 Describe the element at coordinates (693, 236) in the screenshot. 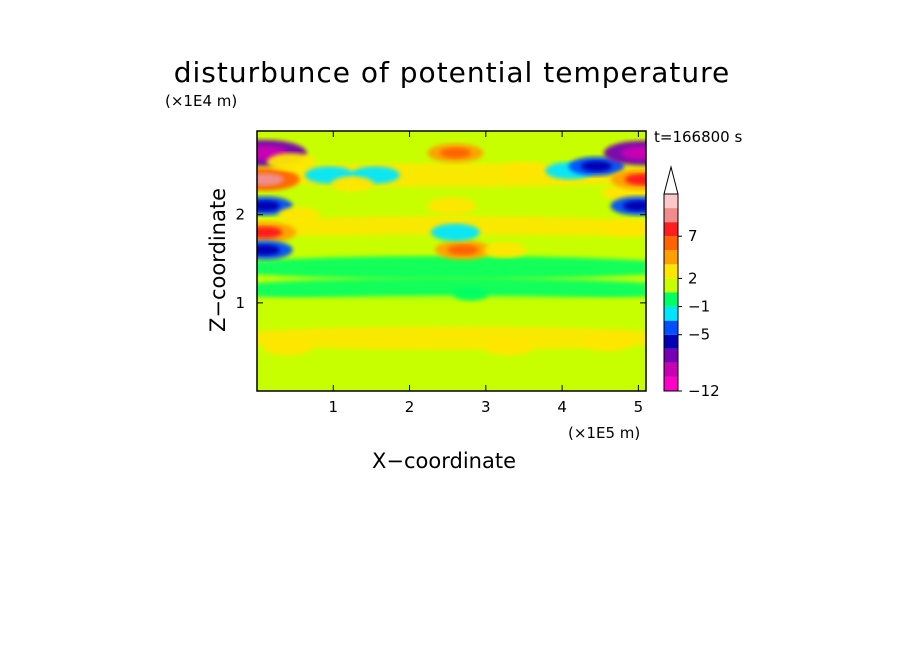

I see `colorbar-label-4: 7` at that location.